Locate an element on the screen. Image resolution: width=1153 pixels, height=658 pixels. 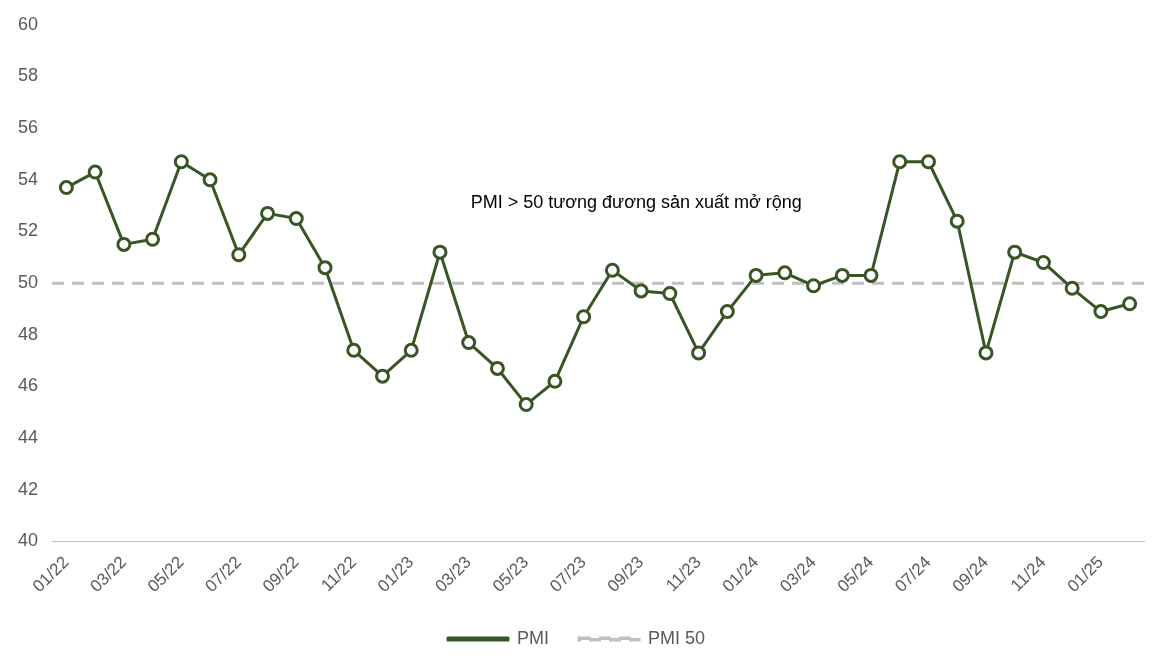
y-tick-label: 44 is located at coordinates (28, 437).